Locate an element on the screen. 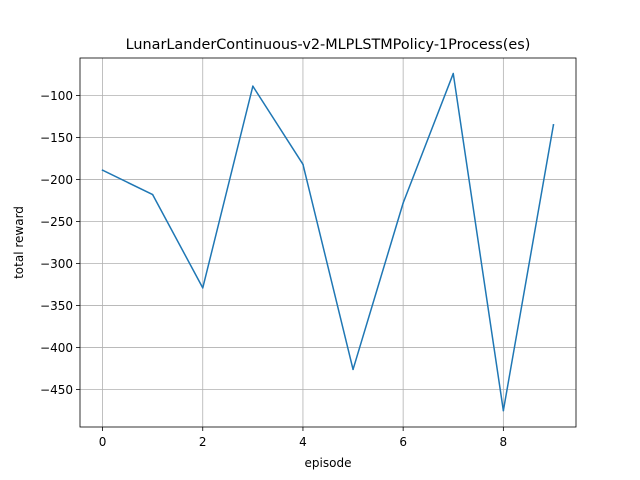  y-tick-label: −250 is located at coordinates (56, 222).